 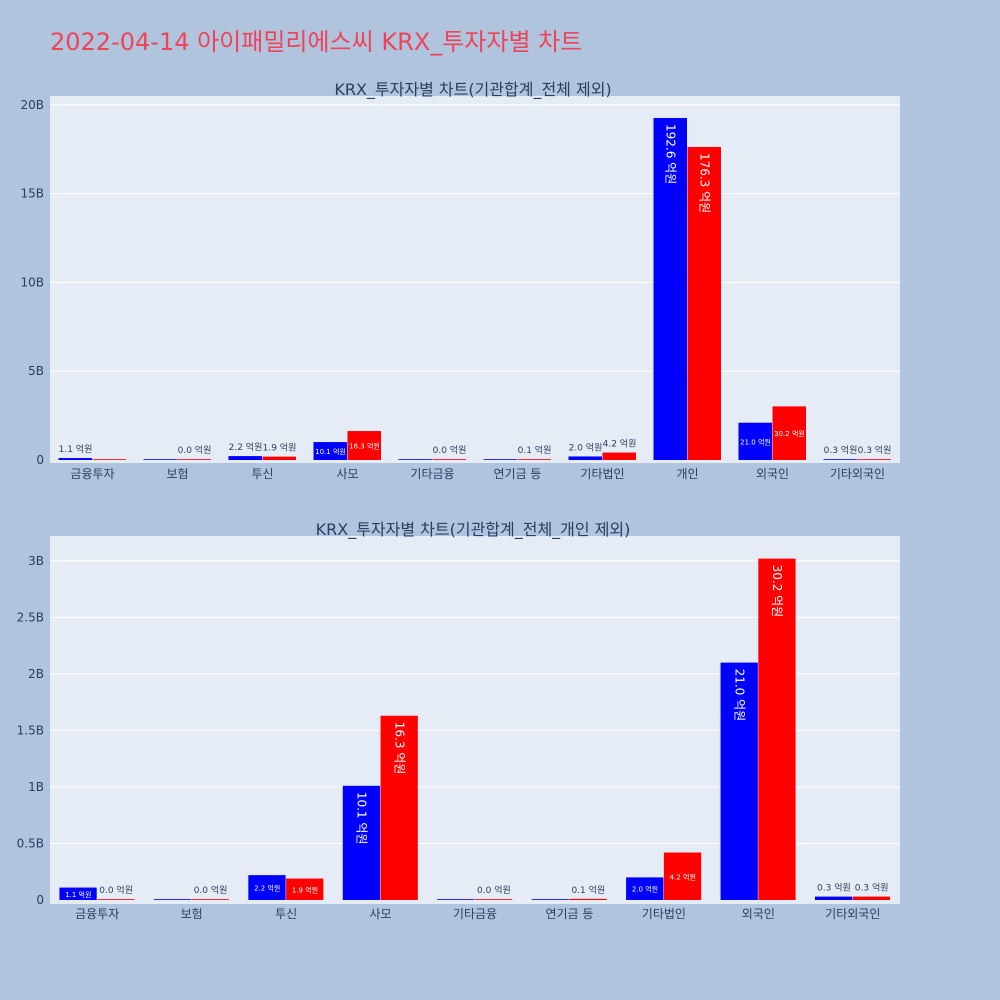 I want to click on y-tick-label: 3B, so click(x=36, y=561).